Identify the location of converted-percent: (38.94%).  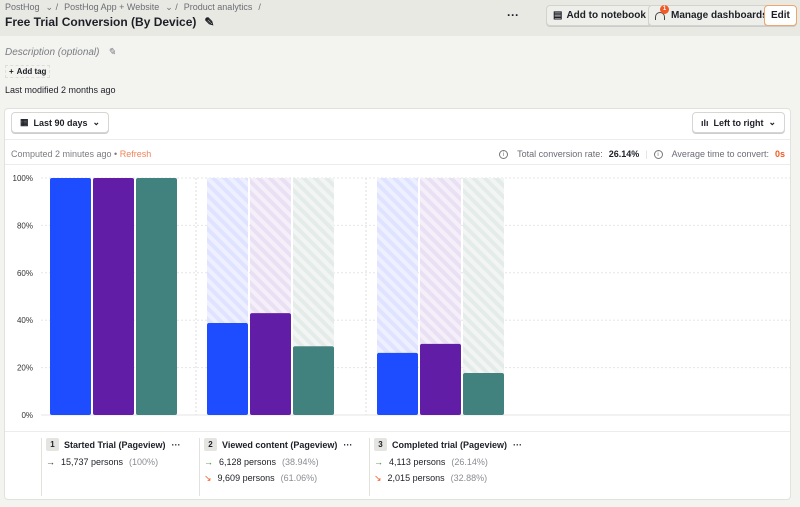
(300, 462).